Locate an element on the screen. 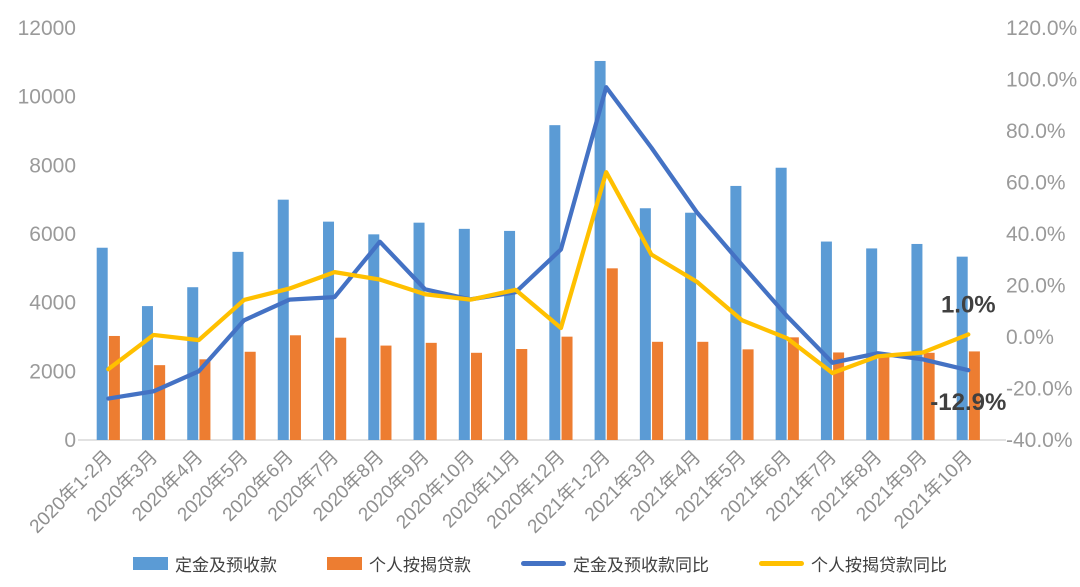  annotation-deposits-yoy: -12.9% is located at coordinates (968, 402).